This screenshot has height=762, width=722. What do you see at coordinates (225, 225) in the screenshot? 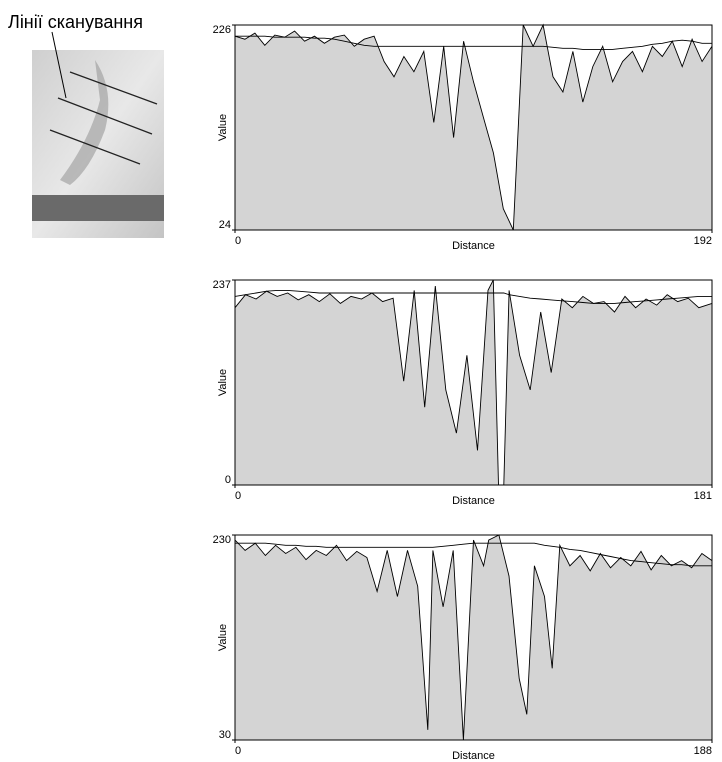
I see `y-tick-label: 24` at bounding box center [225, 225].